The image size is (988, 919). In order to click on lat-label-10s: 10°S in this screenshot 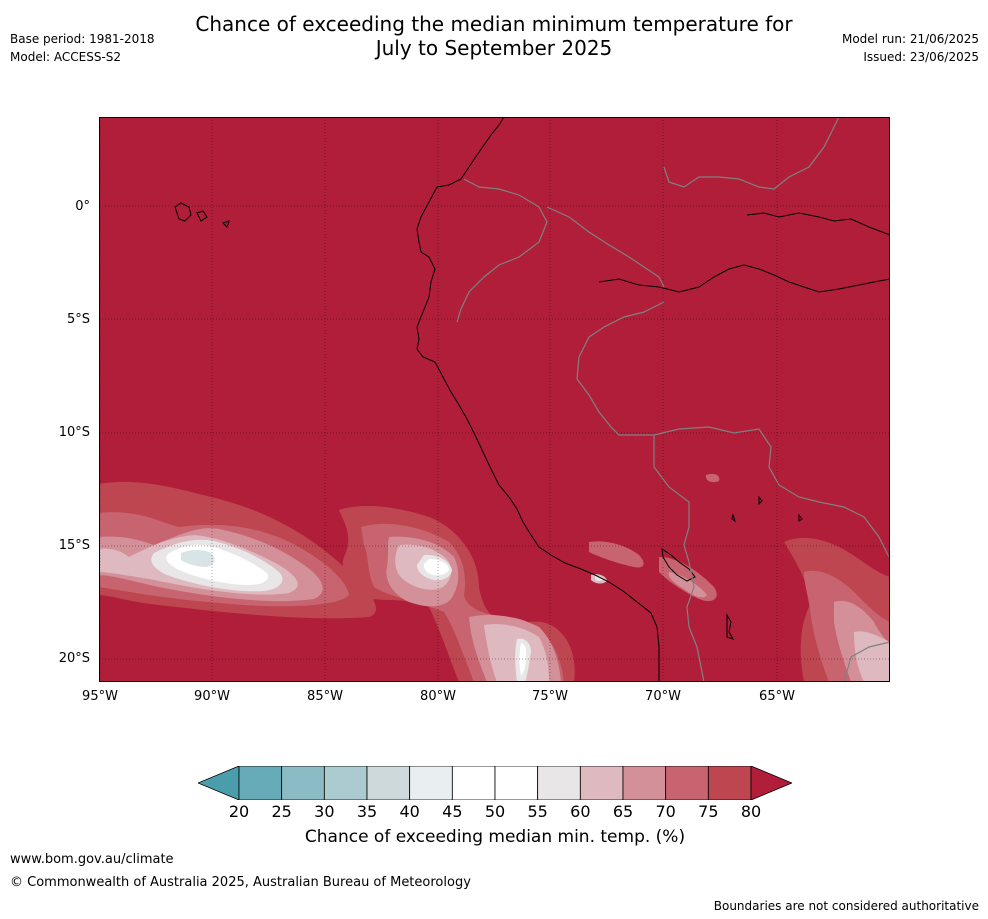, I will do `click(74, 432)`.